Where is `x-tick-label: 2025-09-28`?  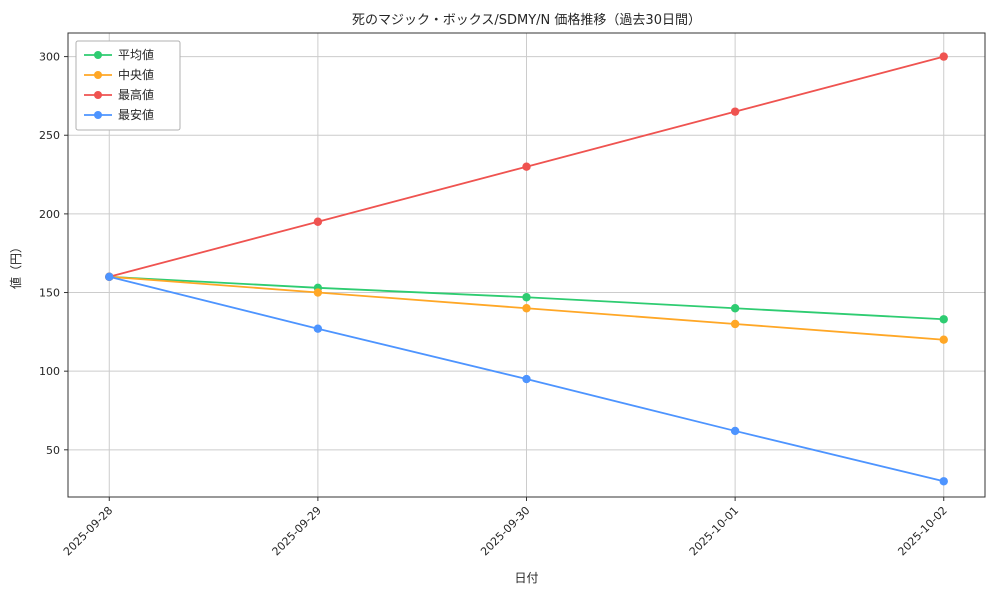
x-tick-label: 2025-09-28 is located at coordinates (88, 531).